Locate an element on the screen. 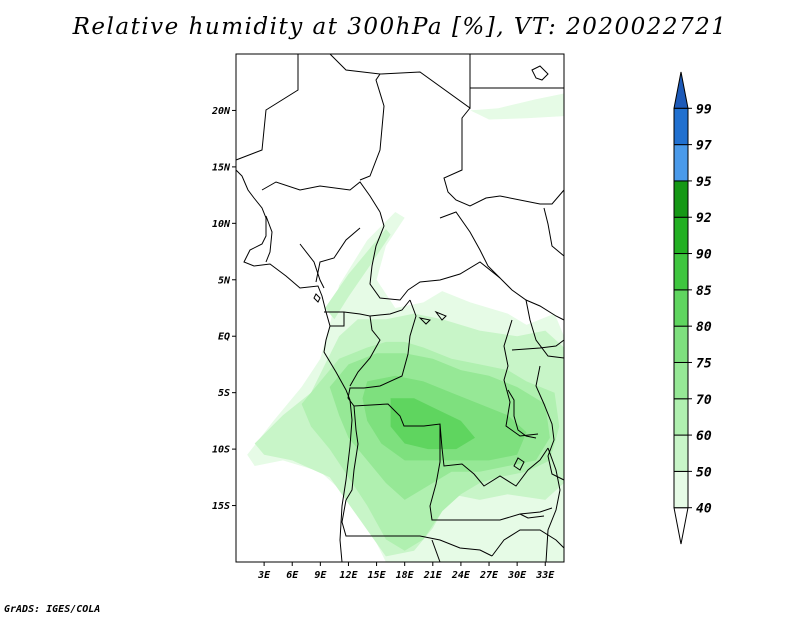 The image size is (800, 618). lon-tick-label: 18E is located at coordinates (405, 575).